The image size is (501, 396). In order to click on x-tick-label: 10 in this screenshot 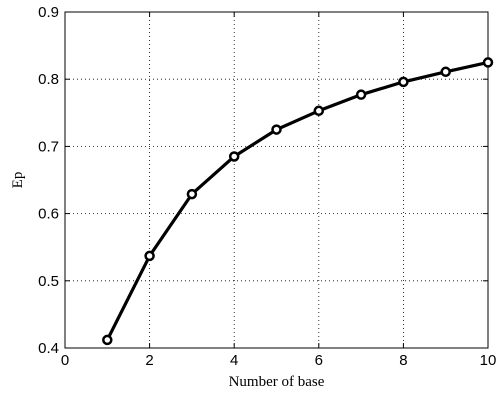, I will do `click(488, 360)`.